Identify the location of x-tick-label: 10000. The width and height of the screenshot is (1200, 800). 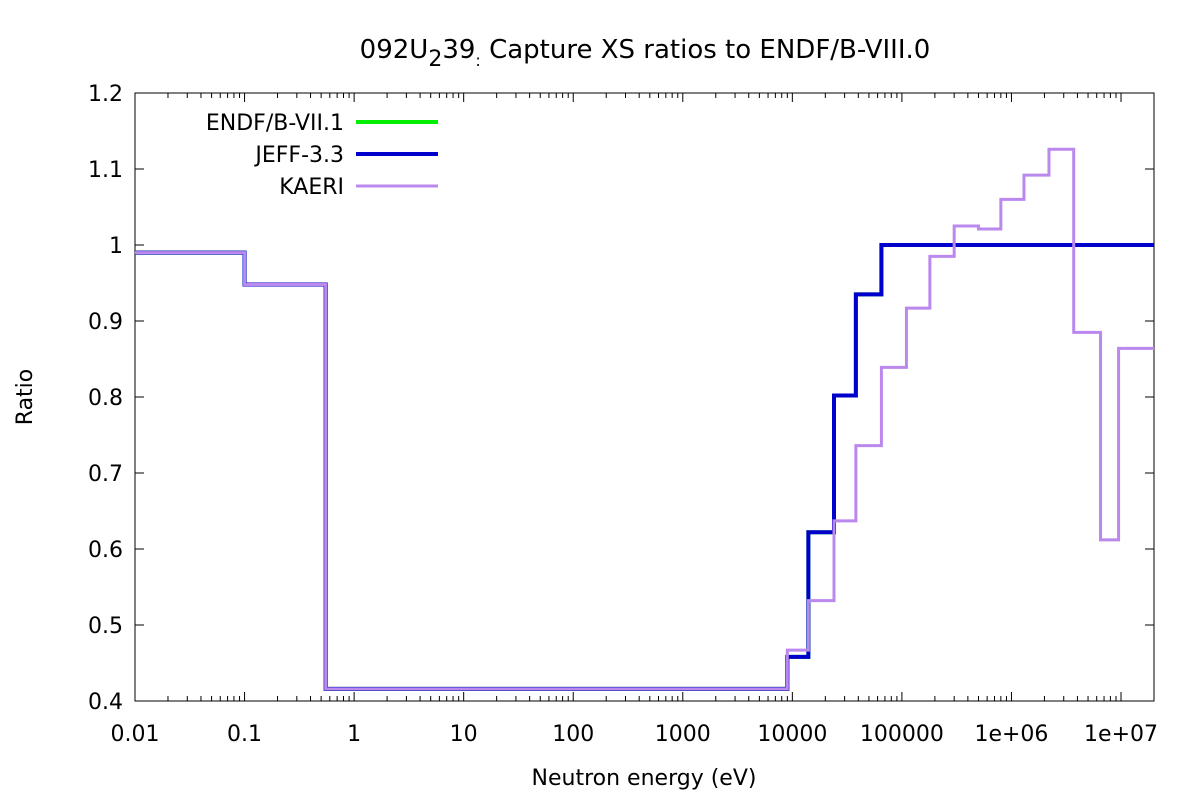
(792, 734).